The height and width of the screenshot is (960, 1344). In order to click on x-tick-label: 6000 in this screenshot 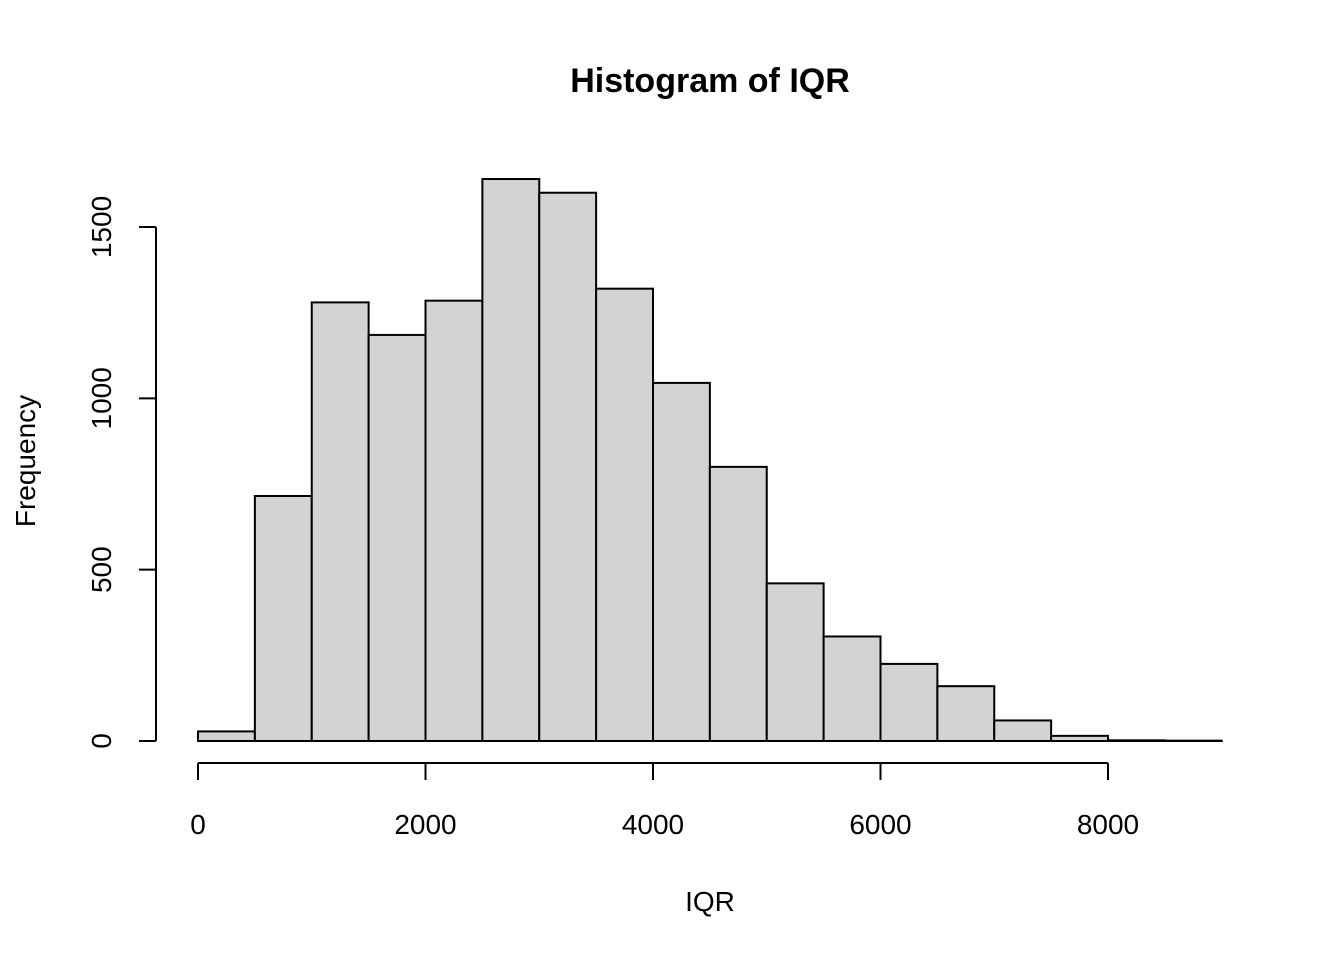, I will do `click(880, 824)`.